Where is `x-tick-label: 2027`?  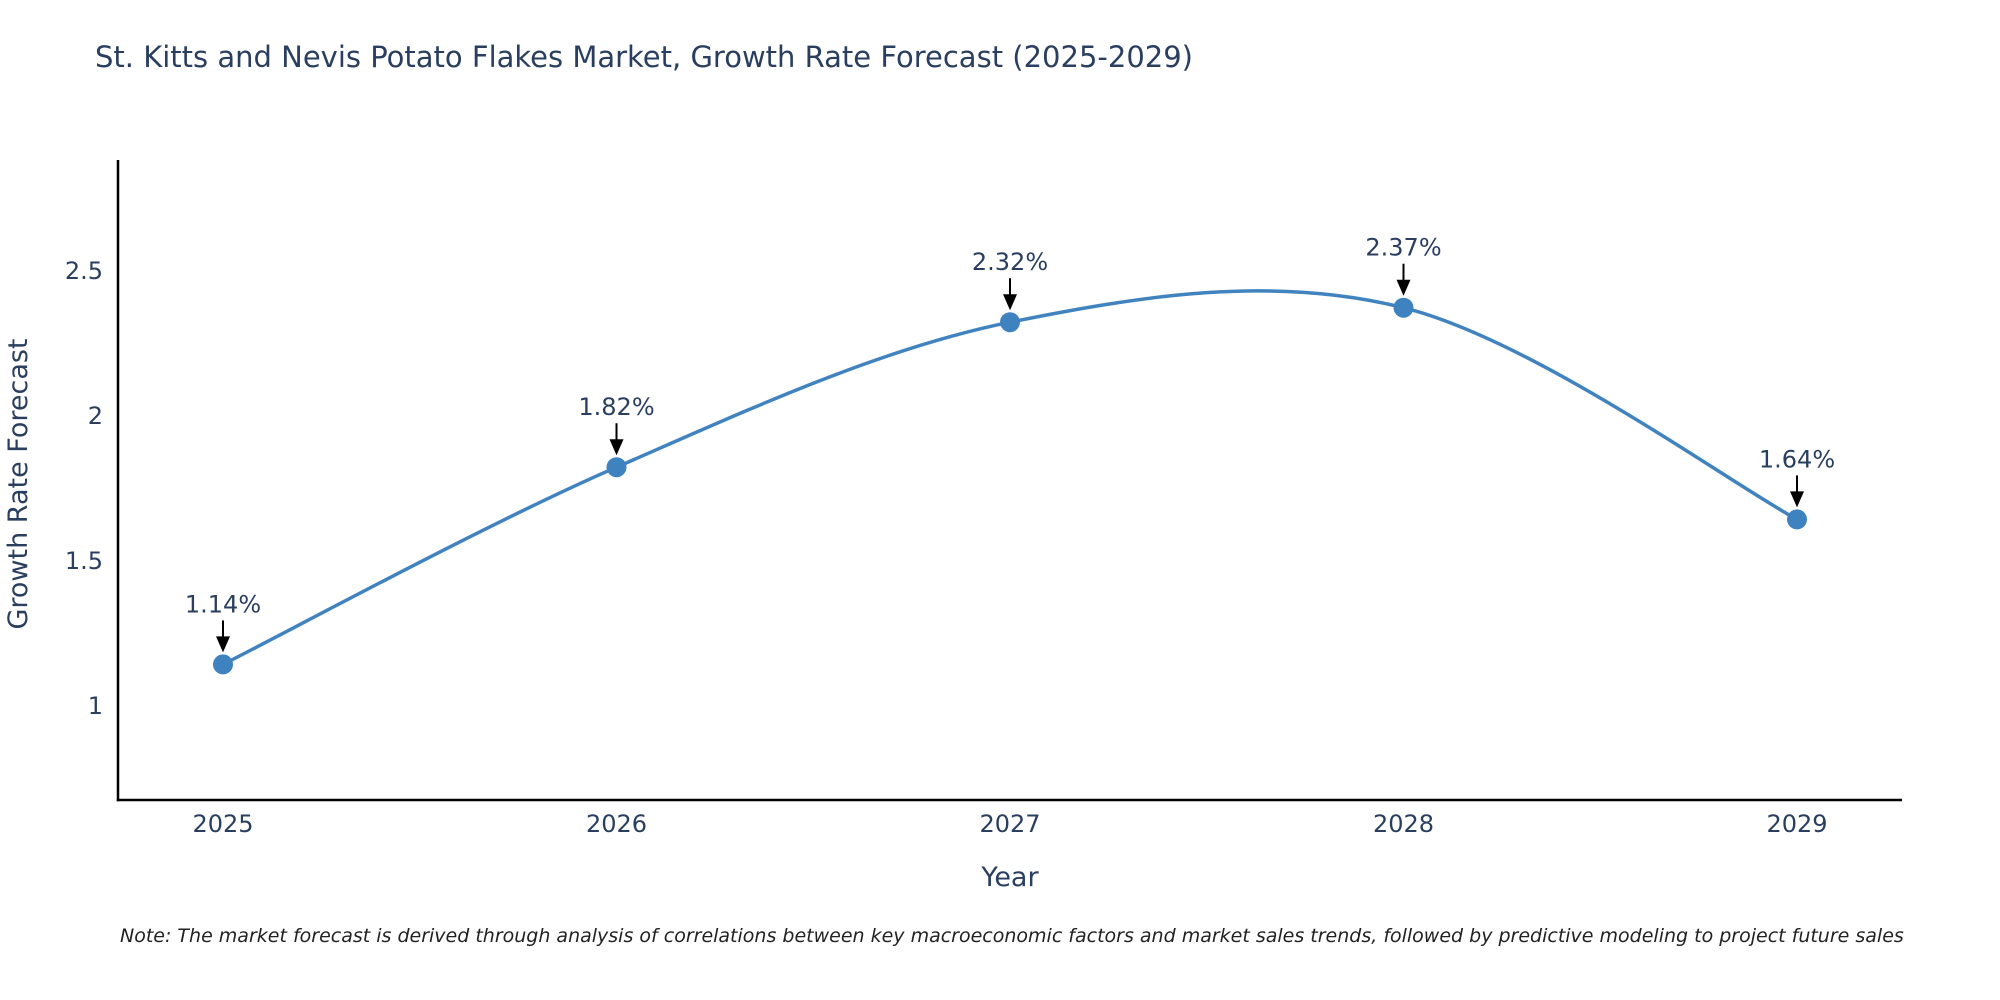 x-tick-label: 2027 is located at coordinates (1009, 824).